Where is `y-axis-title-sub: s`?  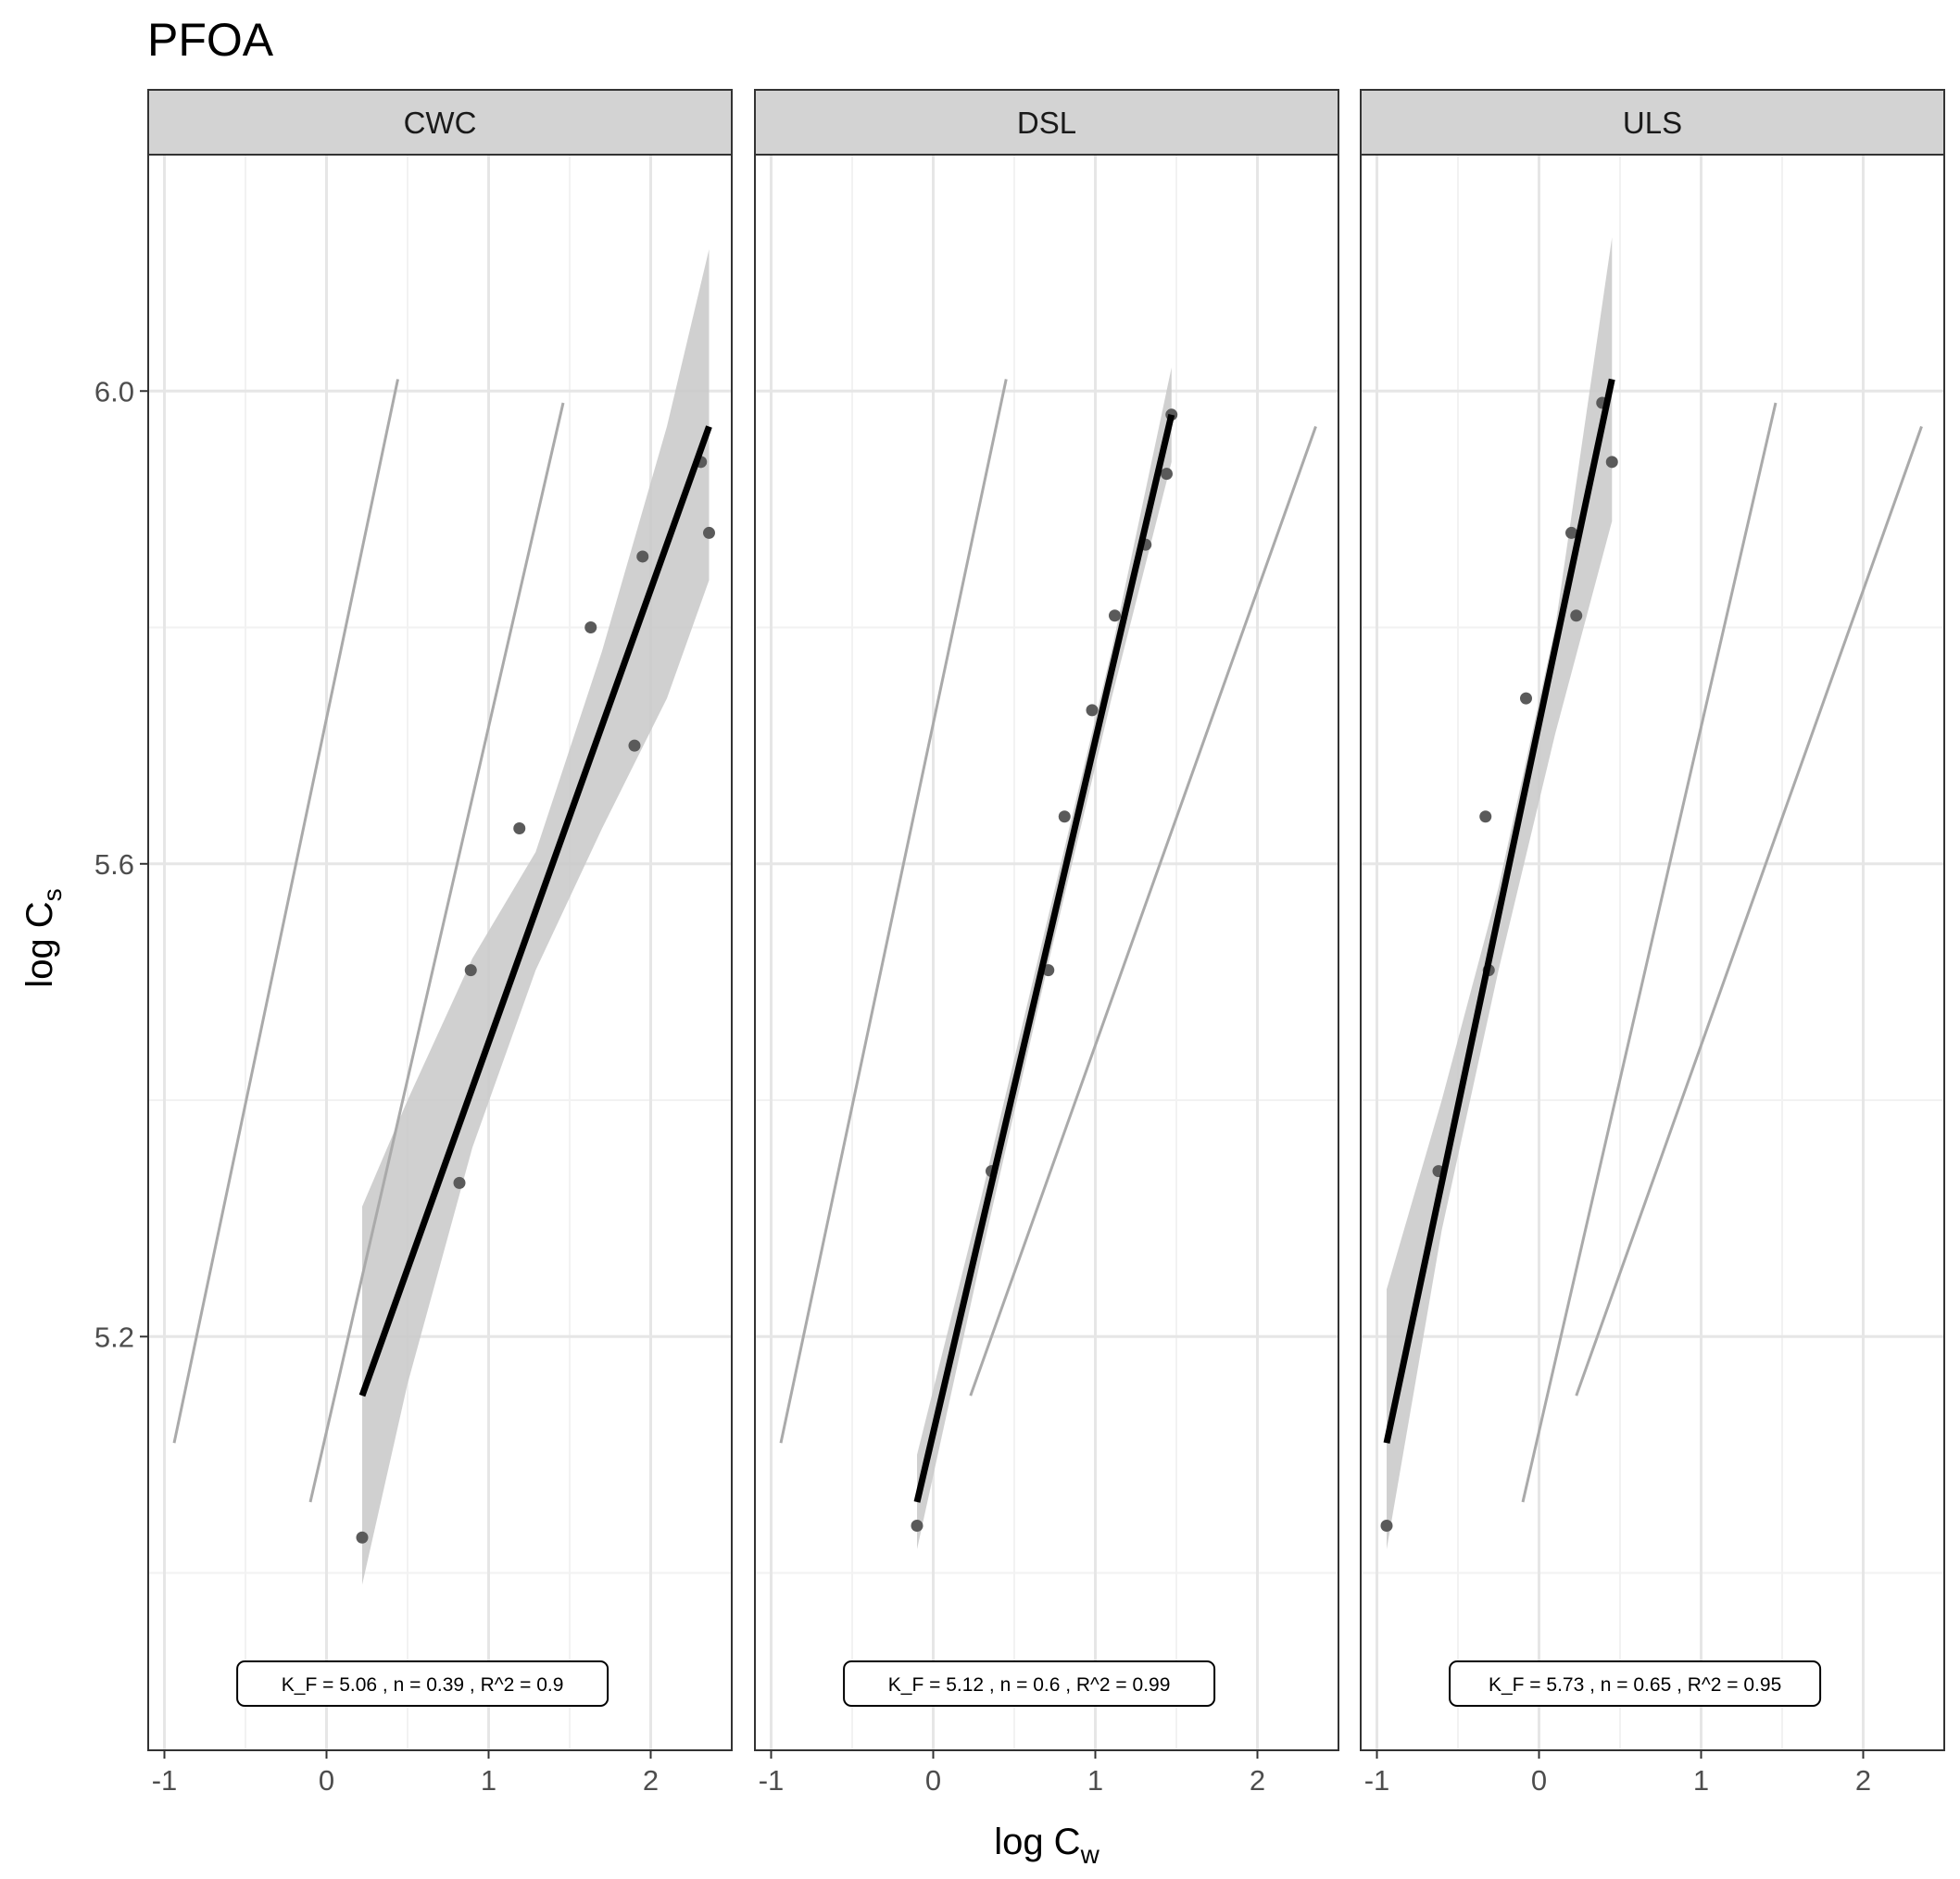 y-axis-title-sub: s is located at coordinates (52, 894).